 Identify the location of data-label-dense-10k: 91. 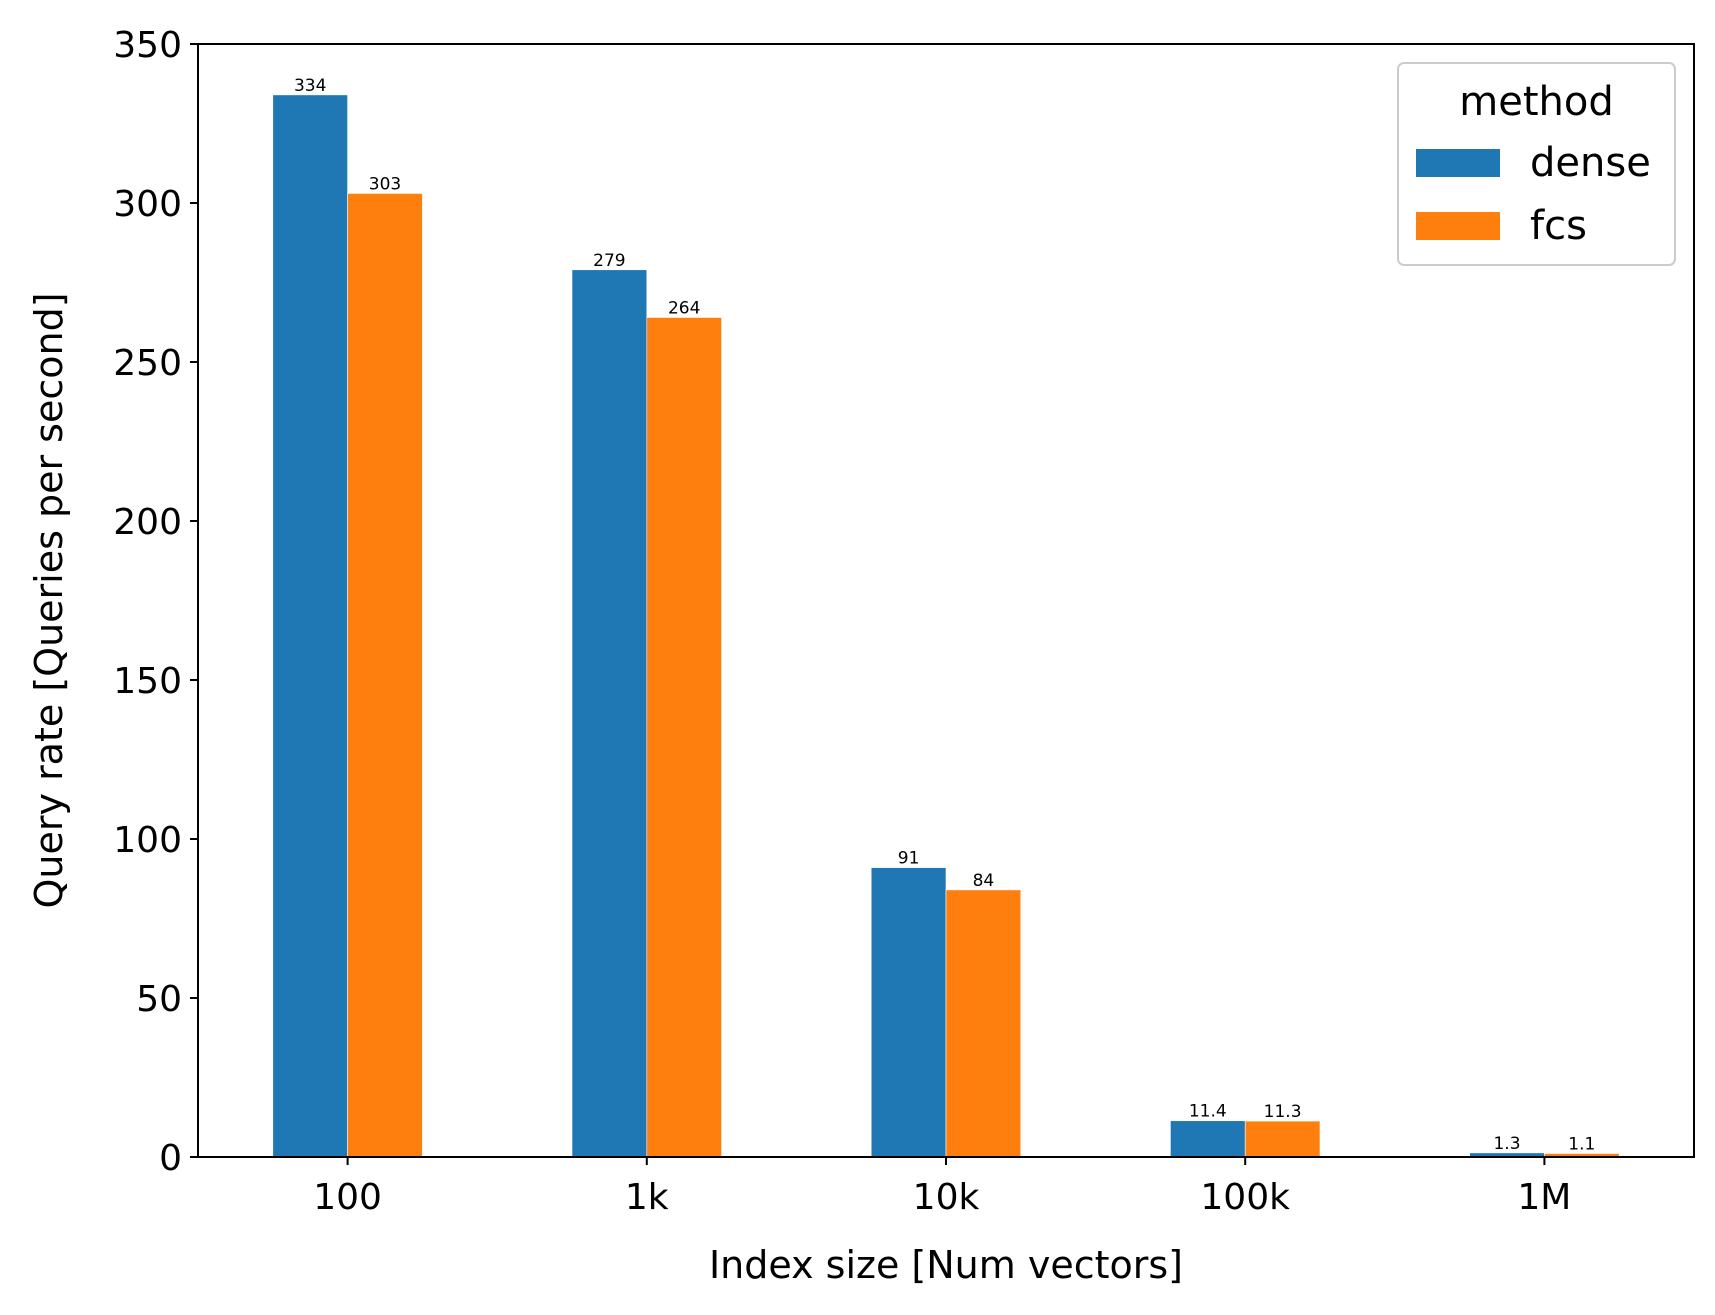
(909, 859).